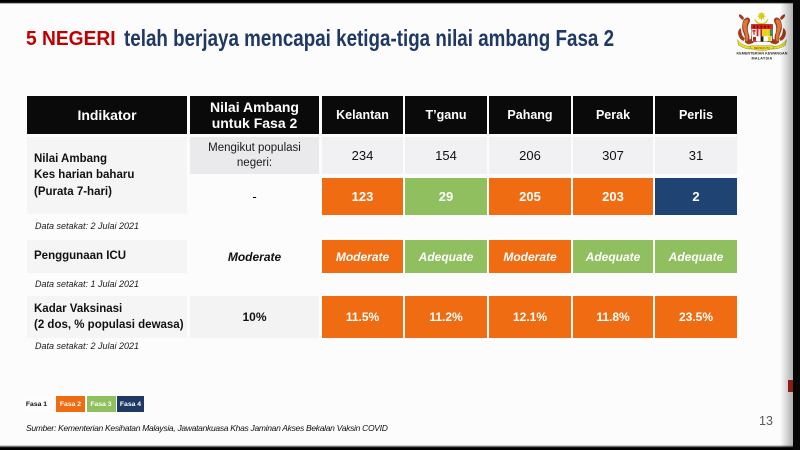  What do you see at coordinates (762, 59) in the screenshot?
I see `svg-text: MALAYSIA` at bounding box center [762, 59].